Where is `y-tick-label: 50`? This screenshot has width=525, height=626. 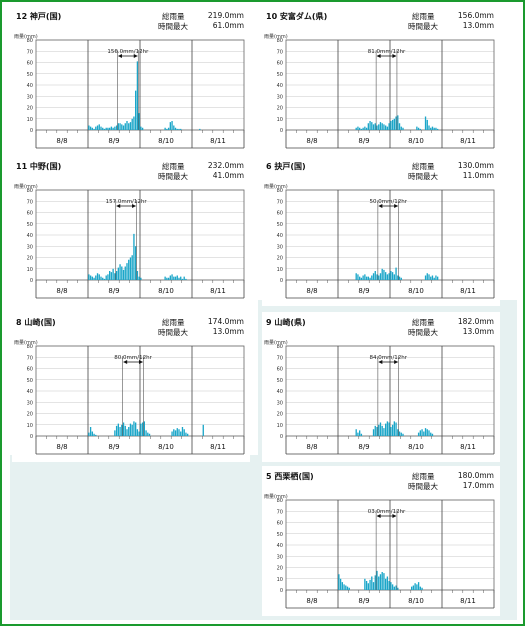
y-tick-label: 50 is located at coordinates (280, 535).